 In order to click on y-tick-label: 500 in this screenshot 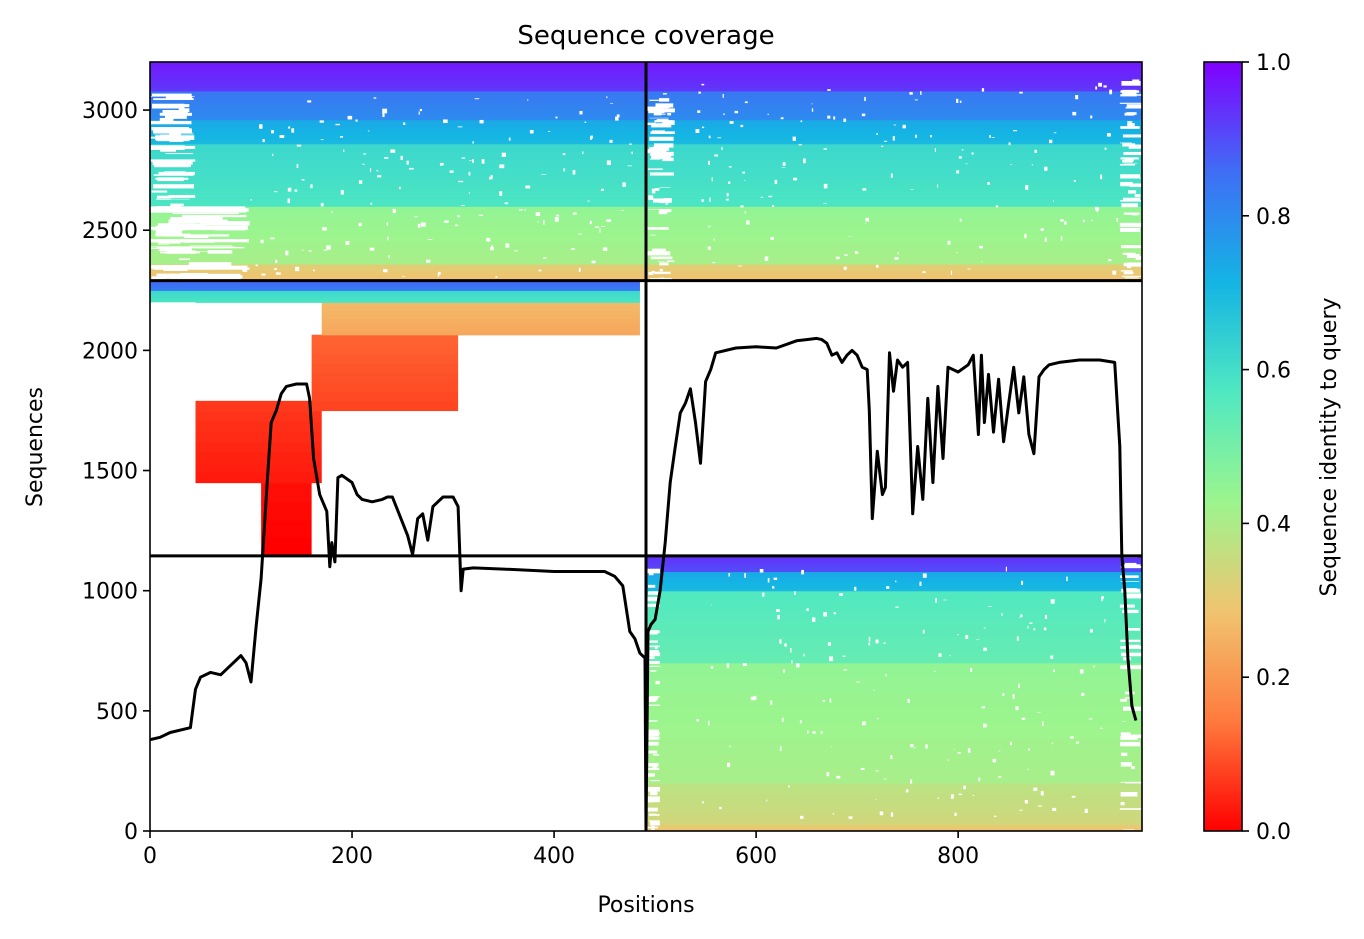, I will do `click(117, 712)`.